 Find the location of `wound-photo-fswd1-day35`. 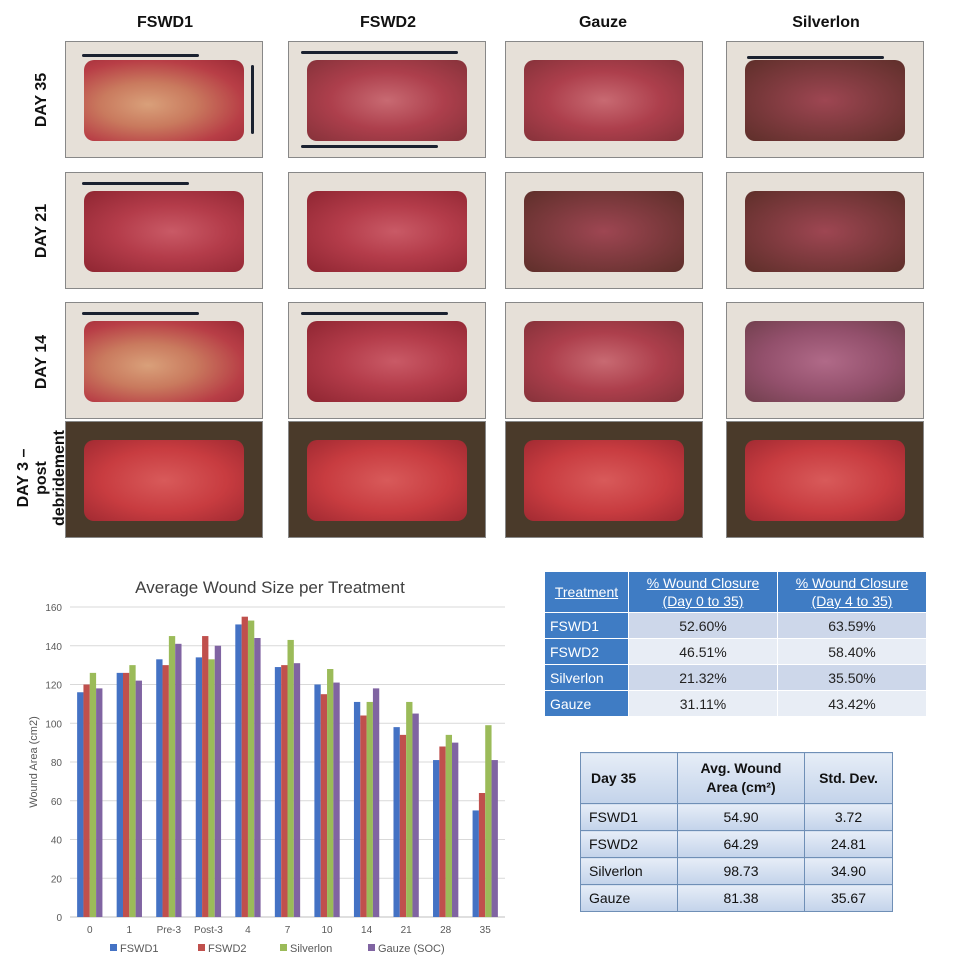

wound-photo-fswd1-day35 is located at coordinates (164, 99).